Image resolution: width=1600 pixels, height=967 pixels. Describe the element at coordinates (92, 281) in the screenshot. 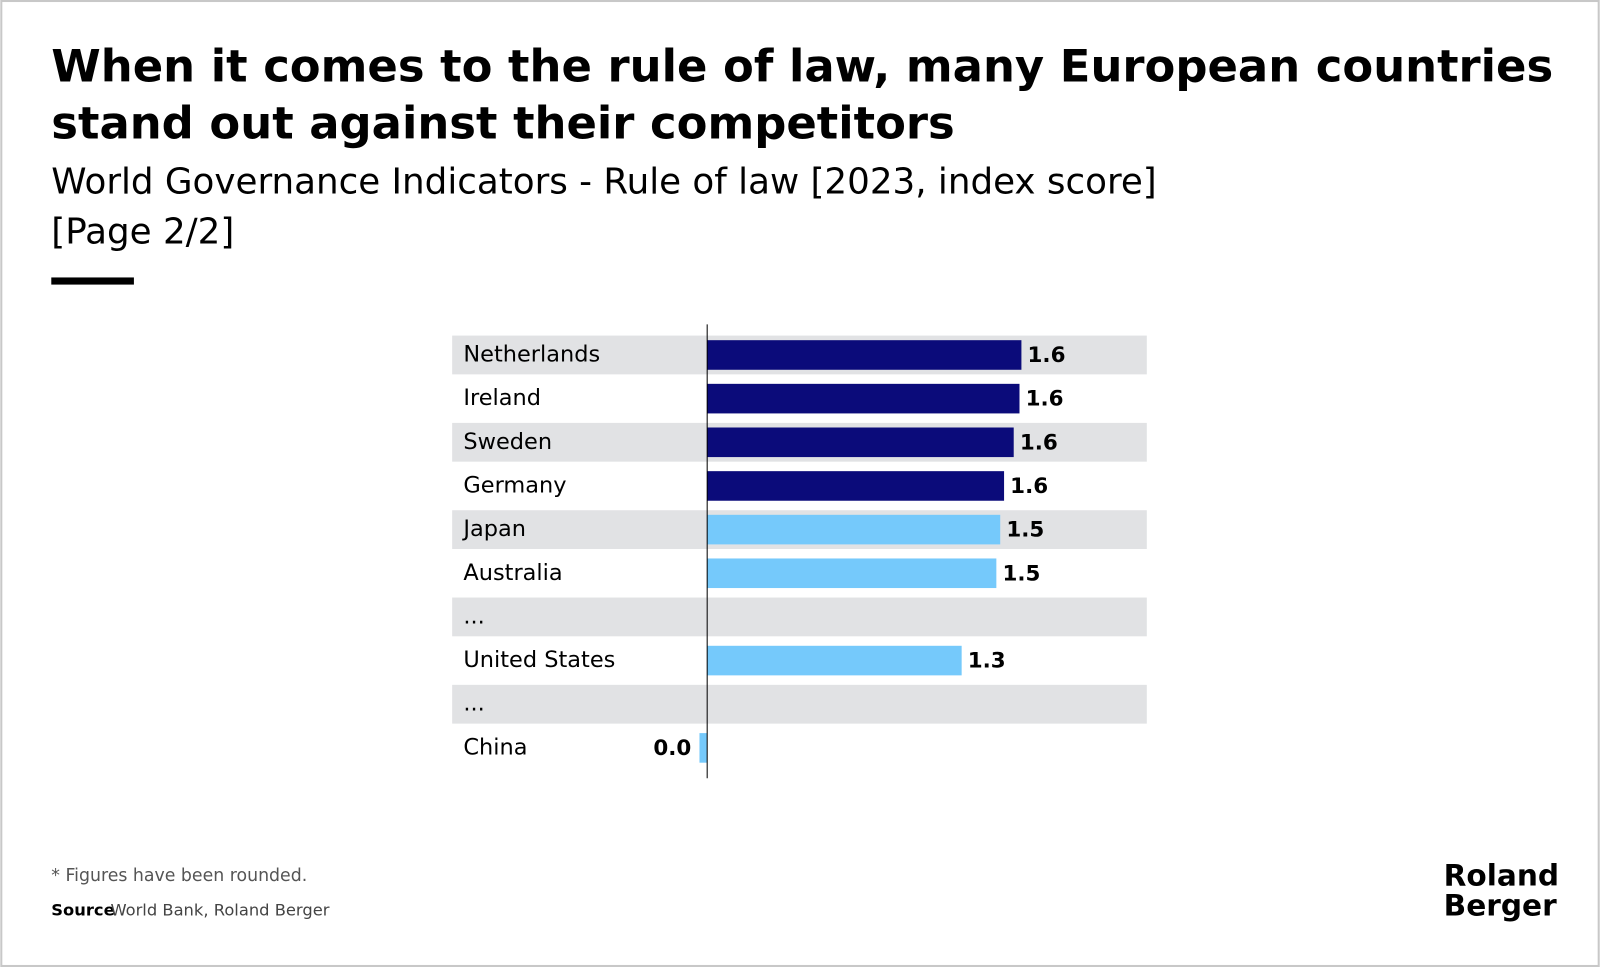

I see `accent-bar` at that location.